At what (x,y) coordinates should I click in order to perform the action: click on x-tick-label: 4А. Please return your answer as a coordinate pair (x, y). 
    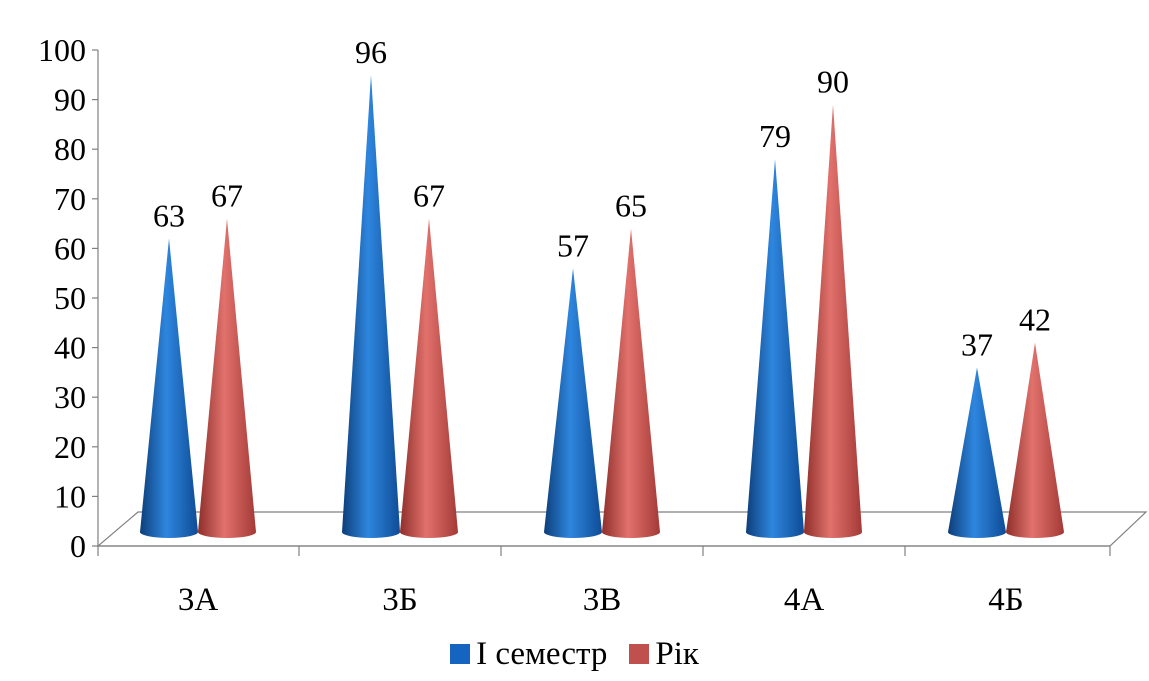
    Looking at the image, I should click on (804, 600).